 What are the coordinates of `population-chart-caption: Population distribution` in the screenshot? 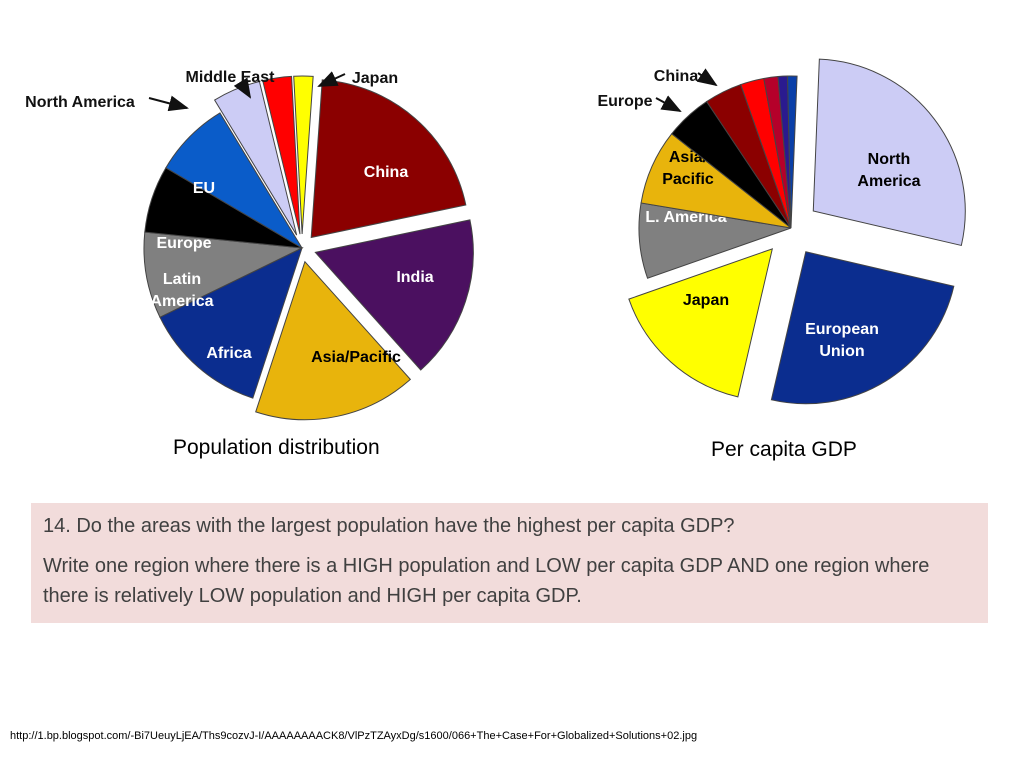 It's located at (276, 447).